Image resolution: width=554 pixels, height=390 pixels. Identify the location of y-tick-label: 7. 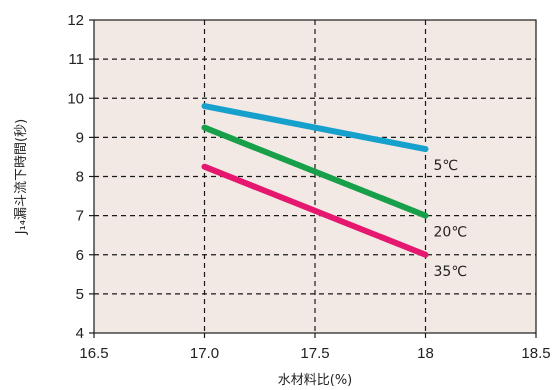
(80, 216).